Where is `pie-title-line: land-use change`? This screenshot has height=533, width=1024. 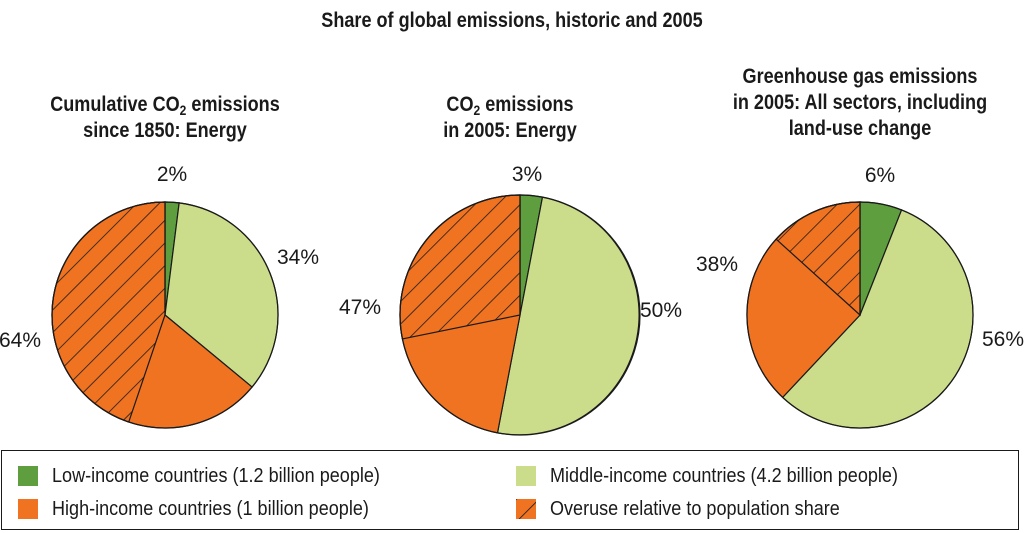 pie-title-line: land-use change is located at coordinates (860, 128).